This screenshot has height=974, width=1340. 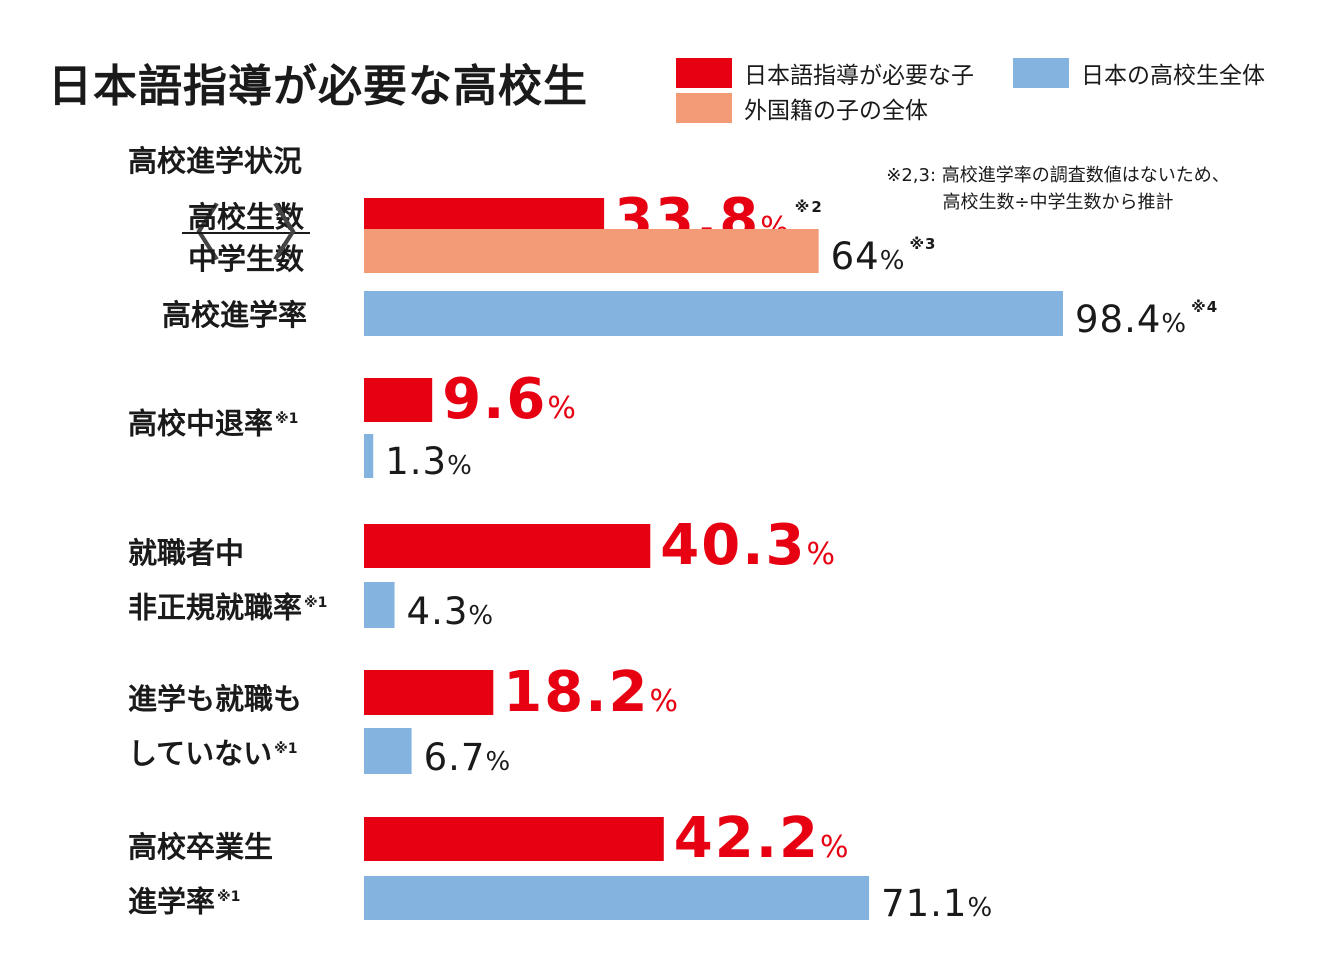 I want to click on value-label-2: 98.4%※4, so click(x=1146, y=319).